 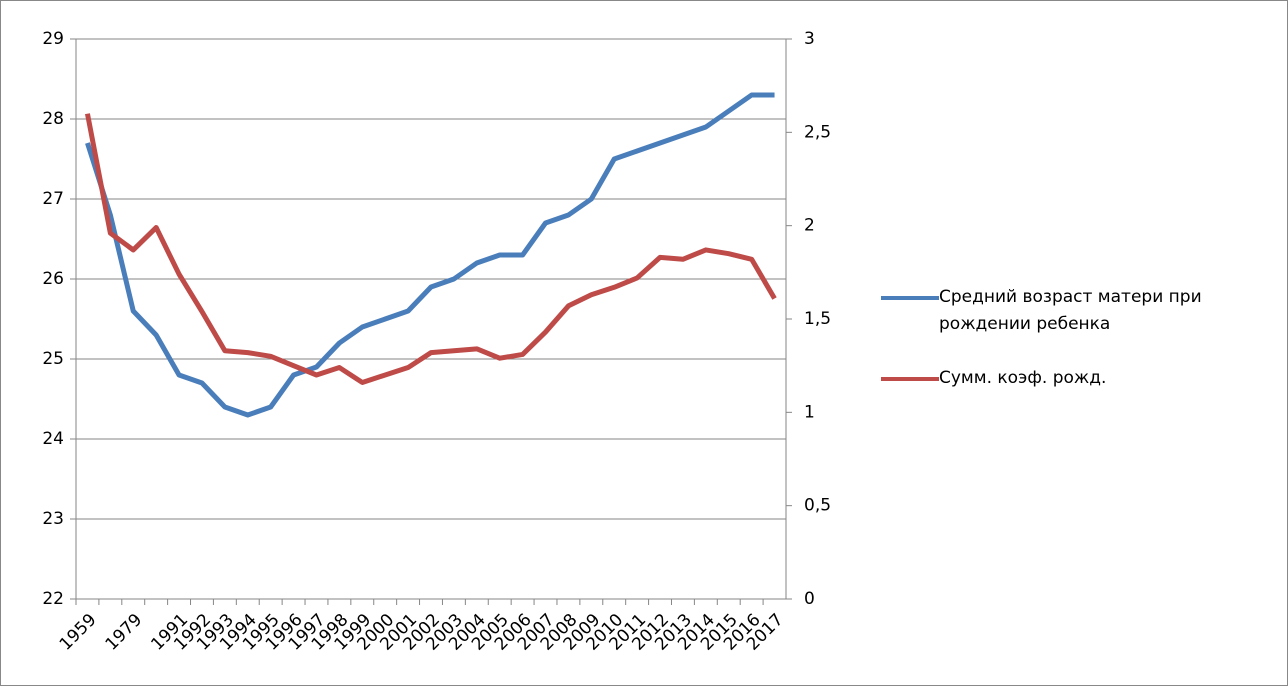 What do you see at coordinates (1023, 378) in the screenshot?
I see `legend-label: Сумм. коэф. рожд.` at bounding box center [1023, 378].